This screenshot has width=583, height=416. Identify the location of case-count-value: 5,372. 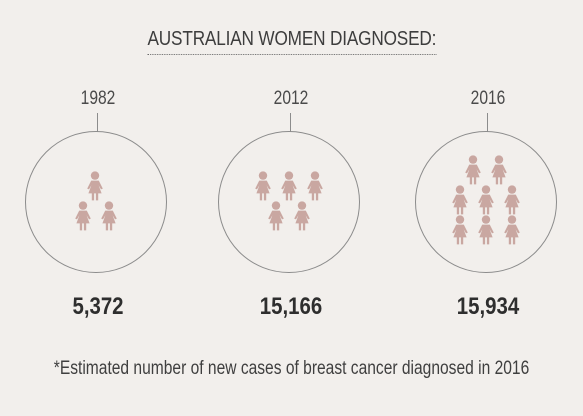
(98, 306).